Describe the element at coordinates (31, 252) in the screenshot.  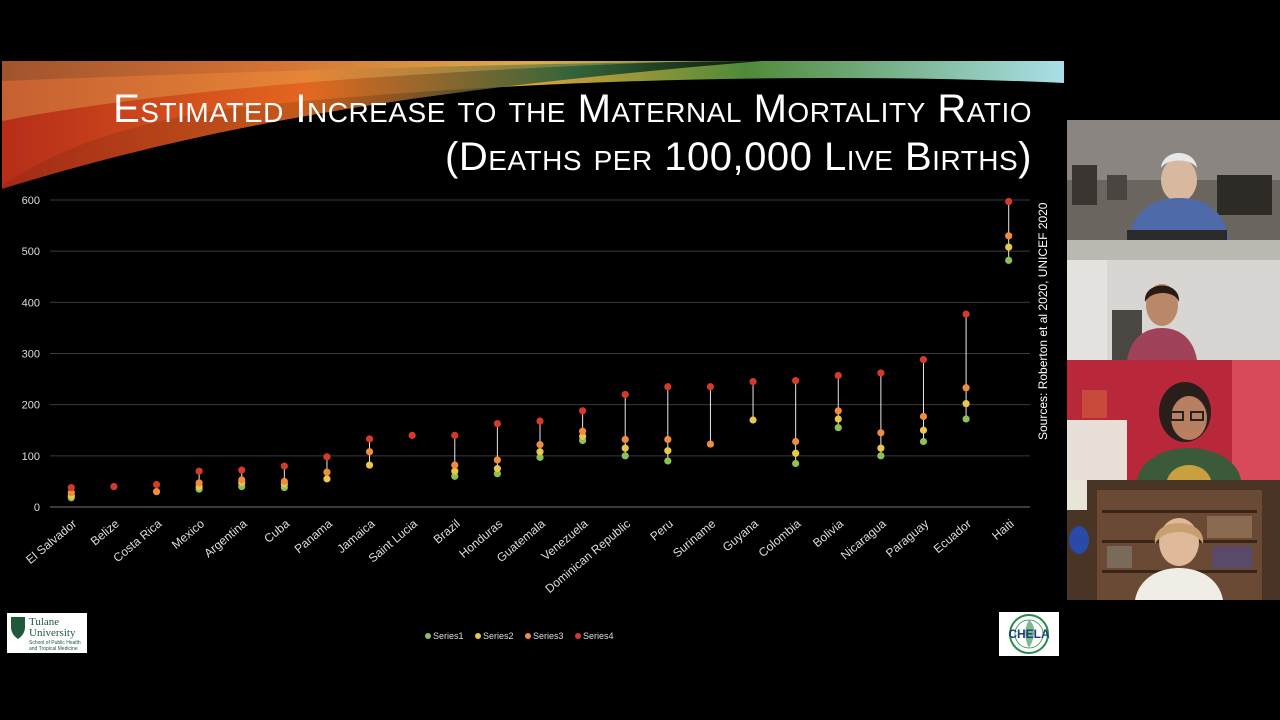
I see `y-tick-label: 500` at that location.